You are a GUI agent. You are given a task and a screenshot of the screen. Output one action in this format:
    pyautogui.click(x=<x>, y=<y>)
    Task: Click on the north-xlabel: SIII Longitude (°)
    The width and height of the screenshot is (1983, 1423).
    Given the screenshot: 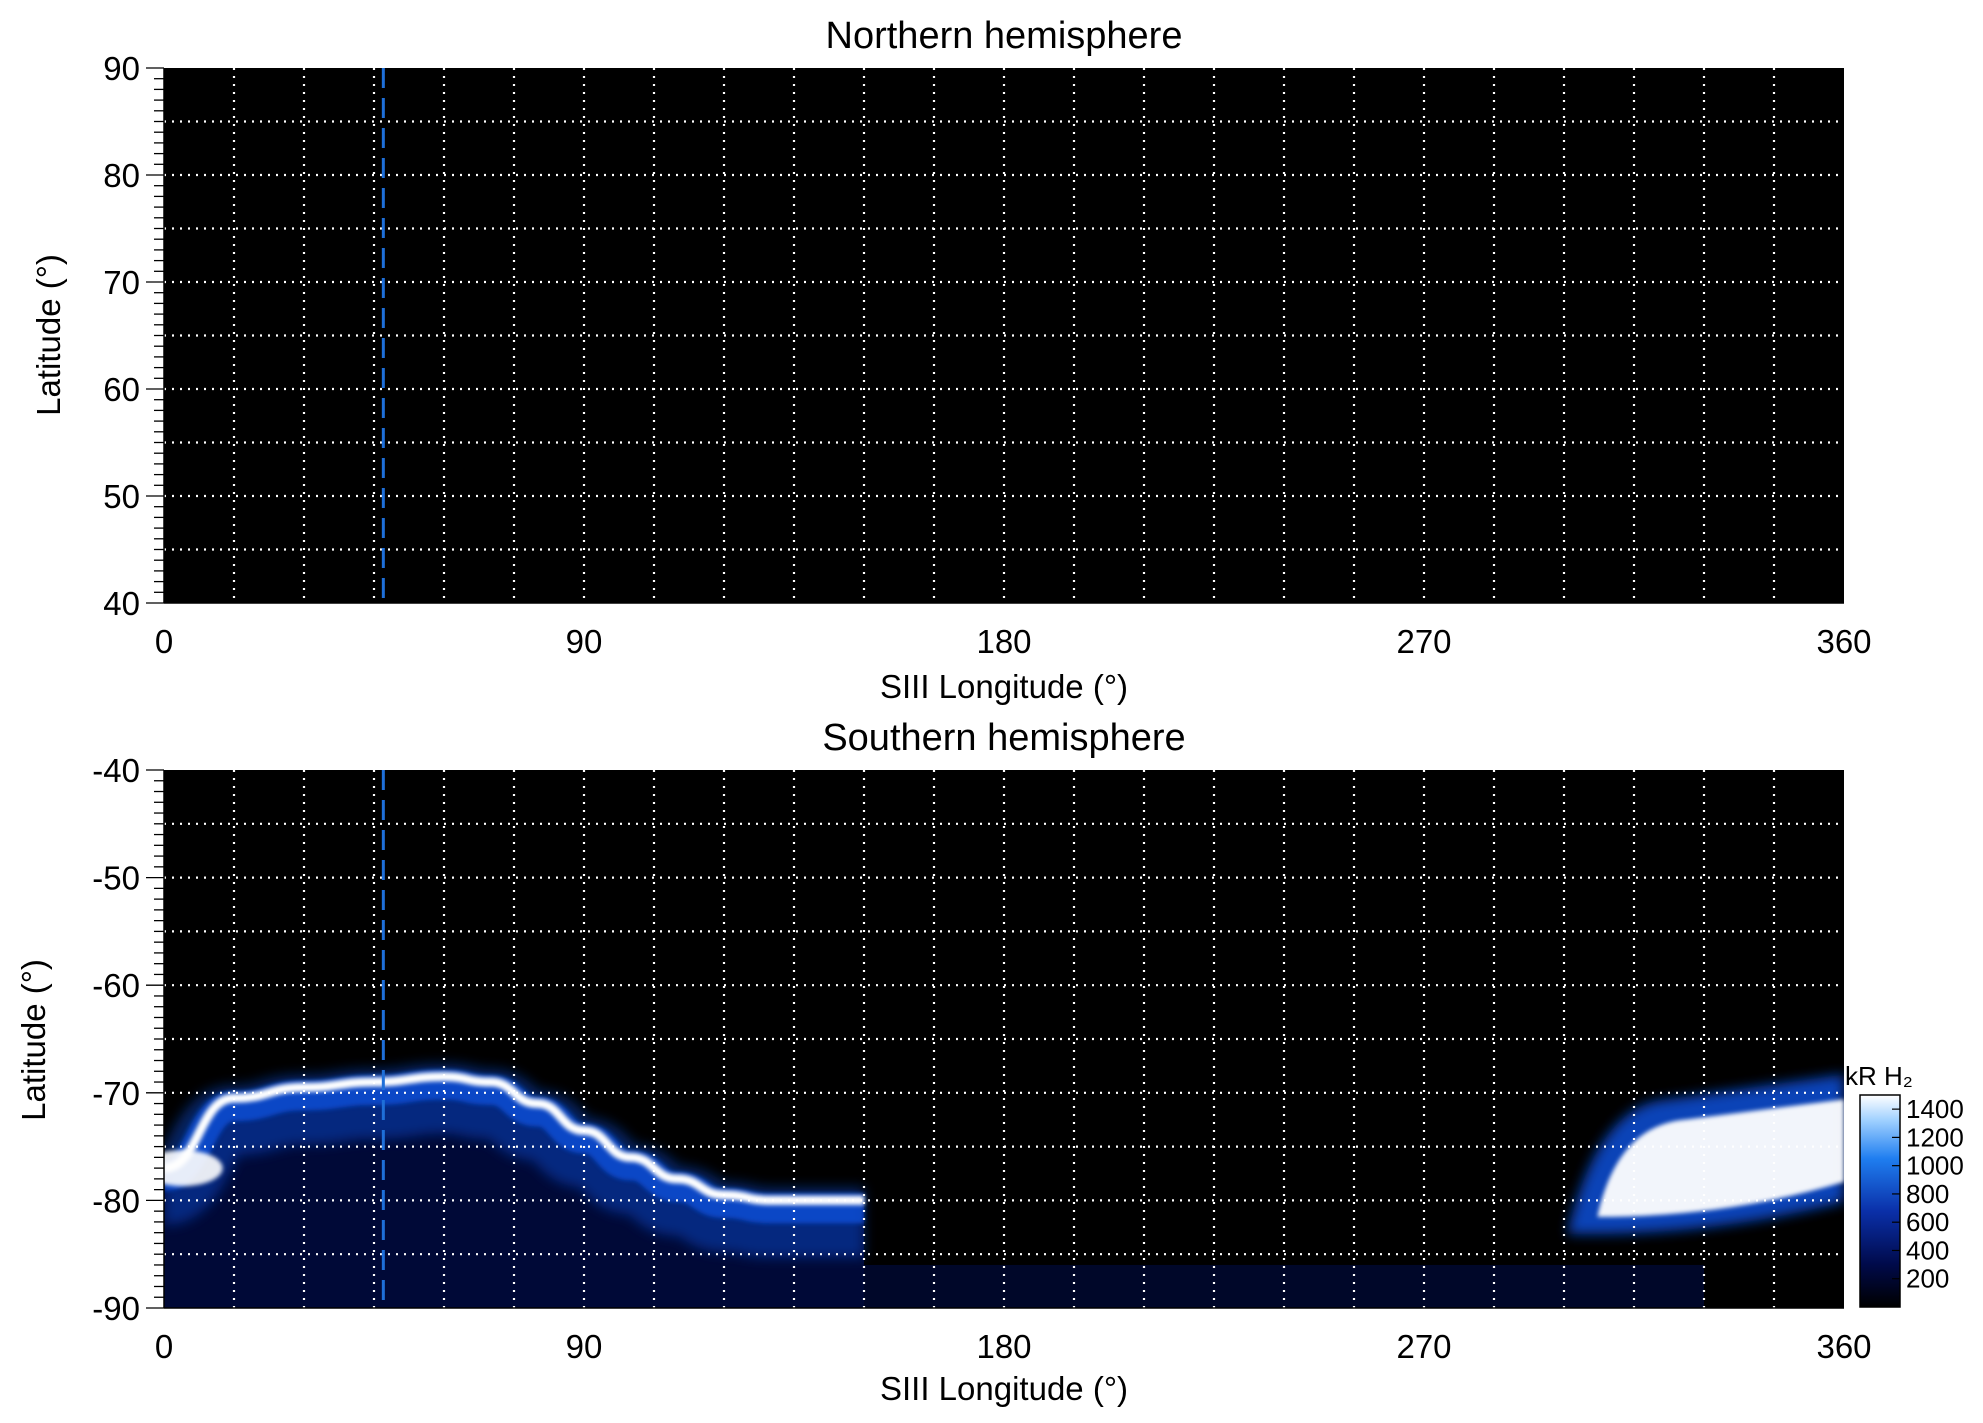 What is the action you would take?
    pyautogui.click(x=1004, y=686)
    